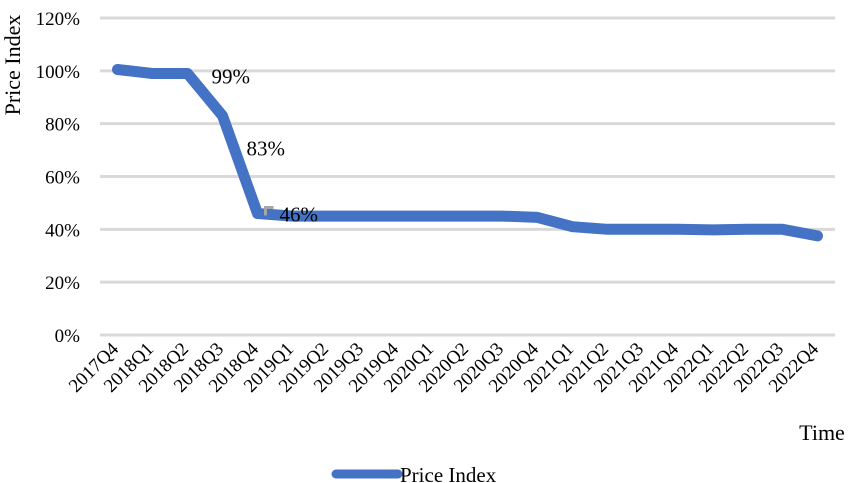 The height and width of the screenshot is (483, 854). Describe the element at coordinates (12, 65) in the screenshot. I see `y-axis-title: Price Index` at that location.